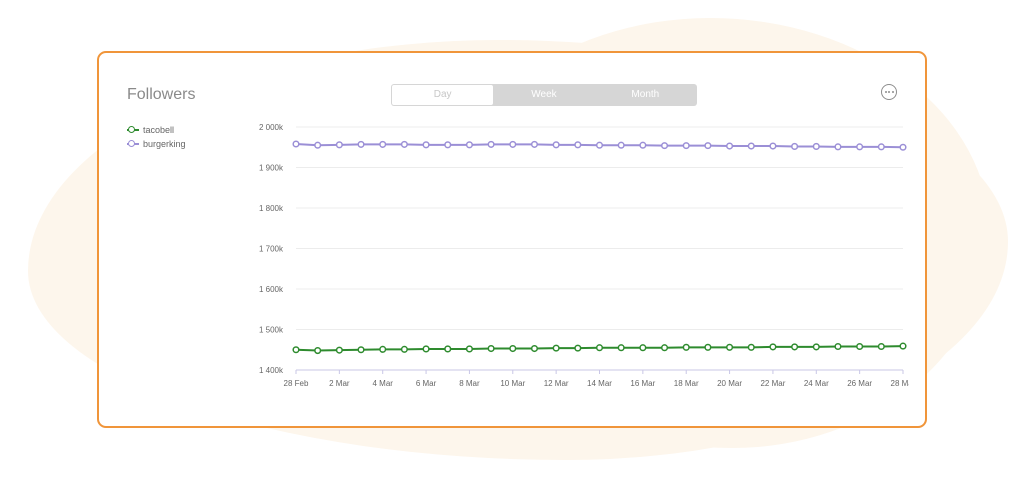 The width and height of the screenshot is (1024, 480). I want to click on x-tick-label: 22 Mar, so click(772, 383).